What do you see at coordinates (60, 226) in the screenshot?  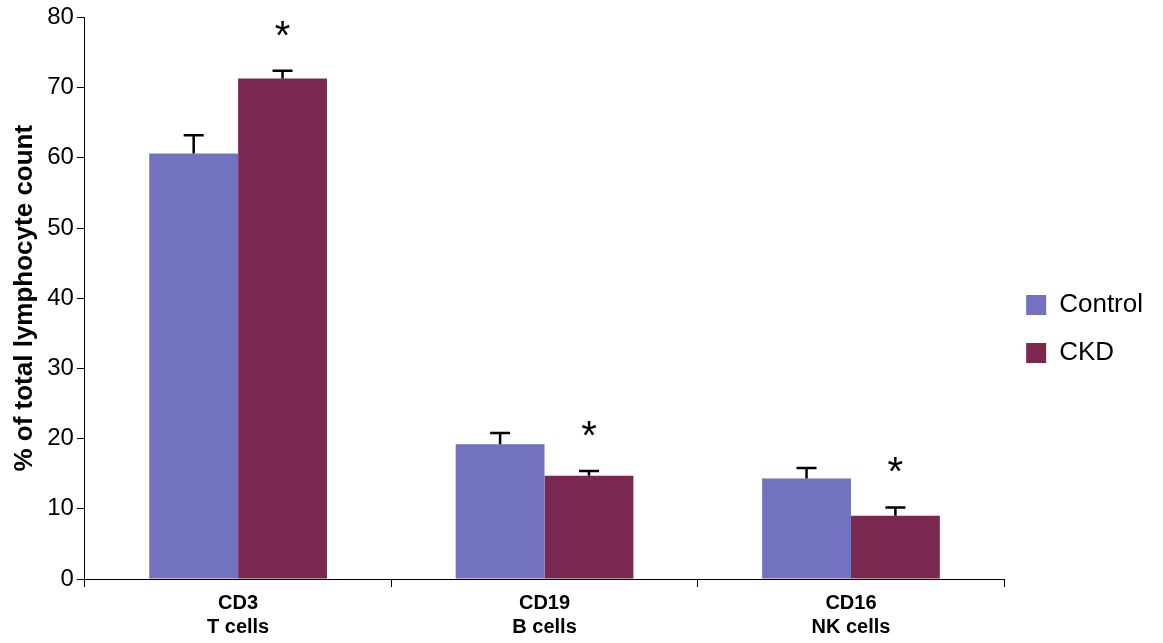 I see `y-tick-label: 50` at bounding box center [60, 226].